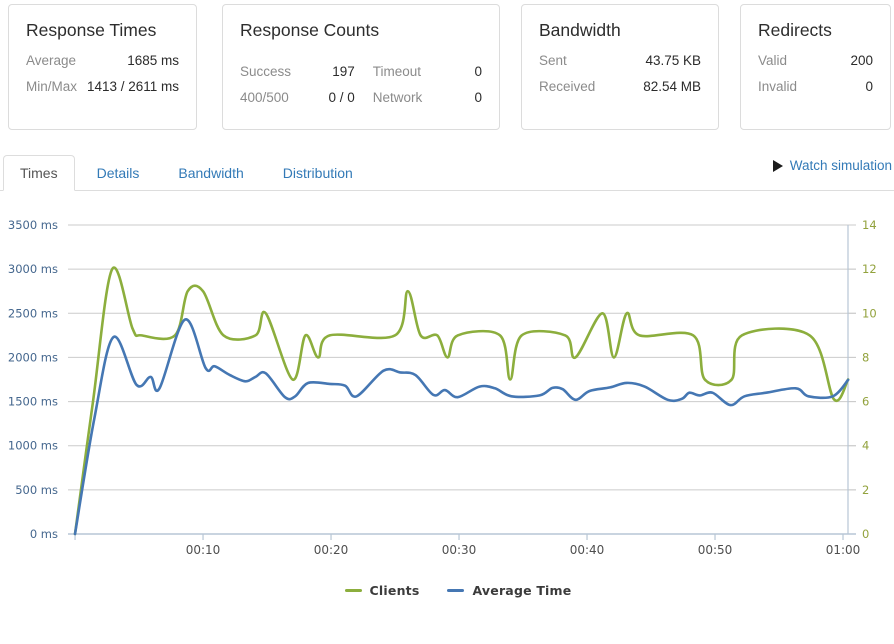  I want to click on stat-row-success: Success 197, so click(297, 71).